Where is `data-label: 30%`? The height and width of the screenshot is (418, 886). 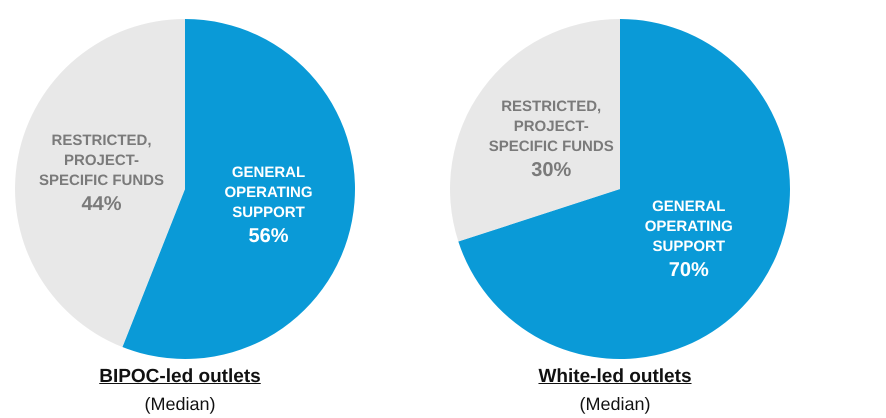
data-label: 30% is located at coordinates (551, 170).